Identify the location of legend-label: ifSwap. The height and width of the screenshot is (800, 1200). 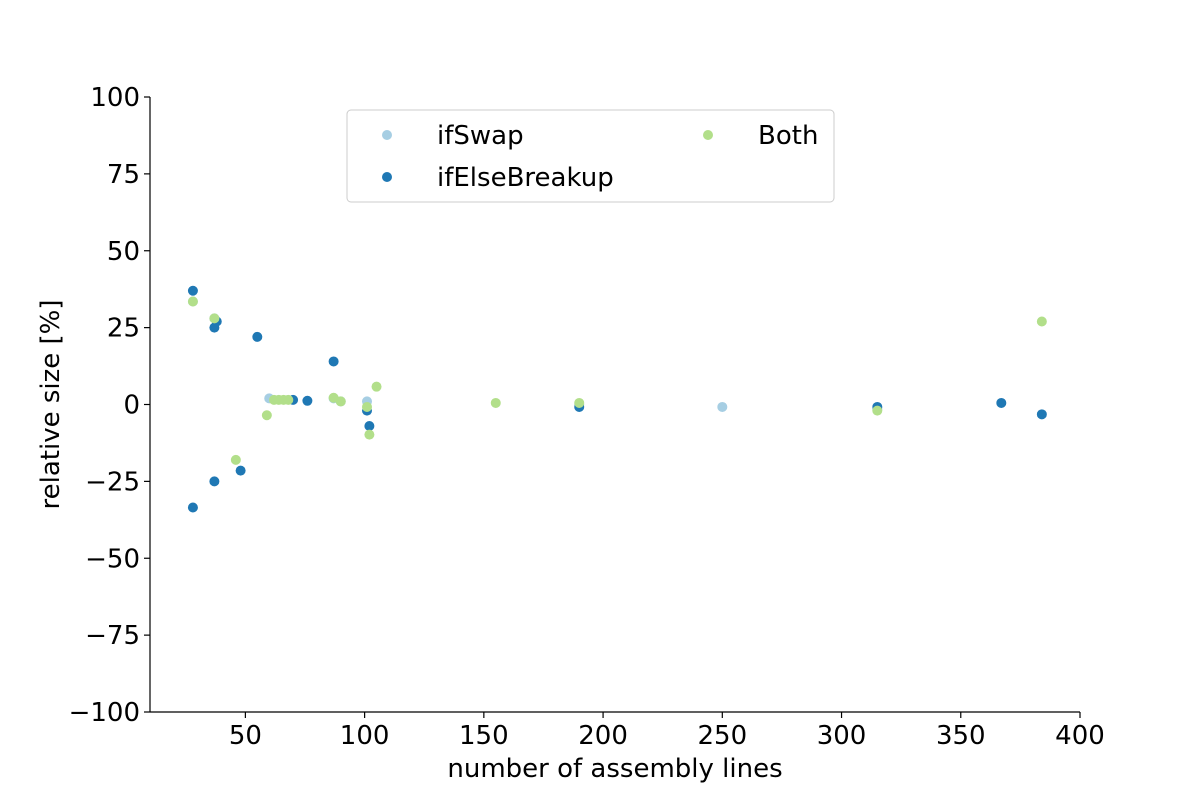
(480, 136).